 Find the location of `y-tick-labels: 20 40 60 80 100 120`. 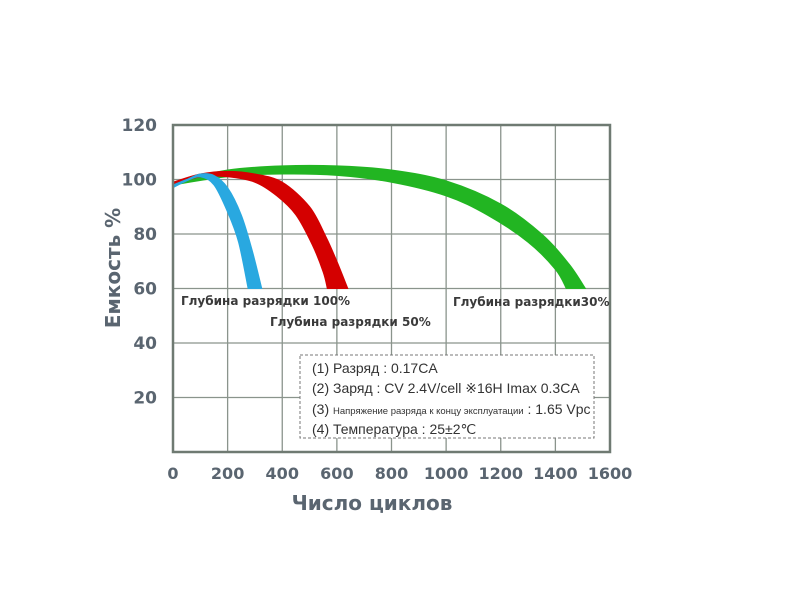

y-tick-labels: 20 40 60 80 100 120 is located at coordinates (140, 262).